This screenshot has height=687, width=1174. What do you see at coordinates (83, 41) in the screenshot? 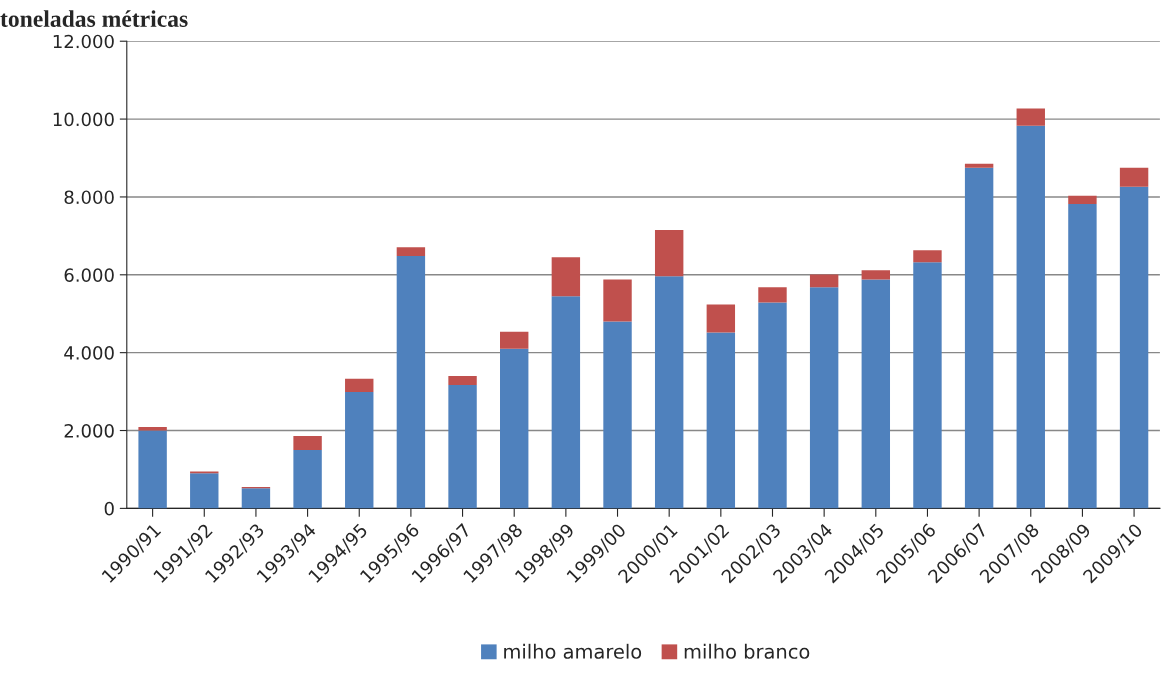
I see `y-tick-label: 12.000` at bounding box center [83, 41].